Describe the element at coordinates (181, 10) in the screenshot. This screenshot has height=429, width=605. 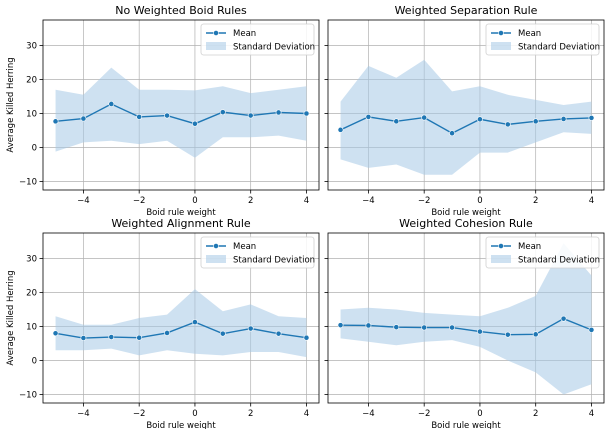
I see `subplot-title: No Weighted Boid Rules` at that location.